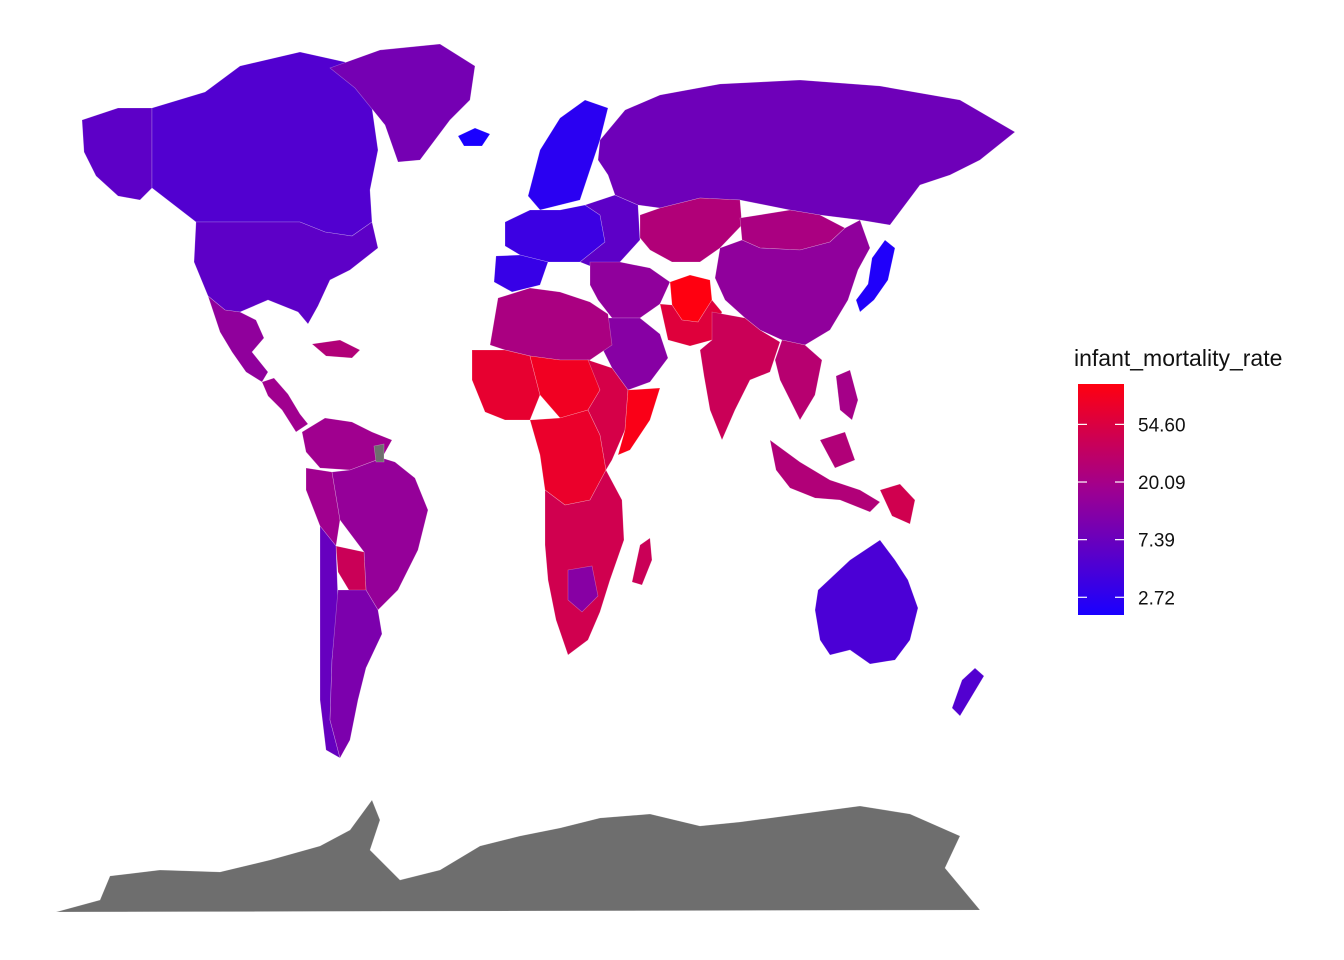  Describe the element at coordinates (639, 421) in the screenshot. I see `region-somalia` at that location.